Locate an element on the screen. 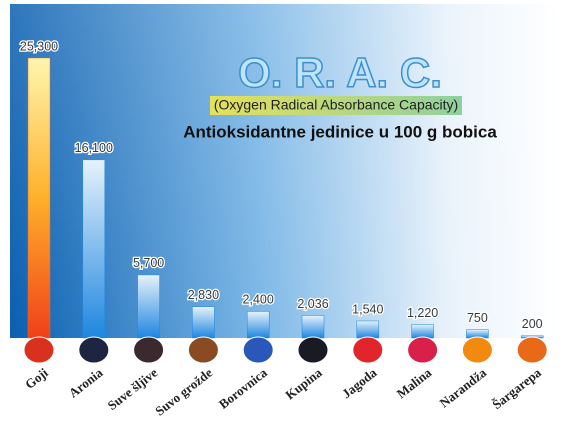  category-label: Borovnica is located at coordinates (243, 388).